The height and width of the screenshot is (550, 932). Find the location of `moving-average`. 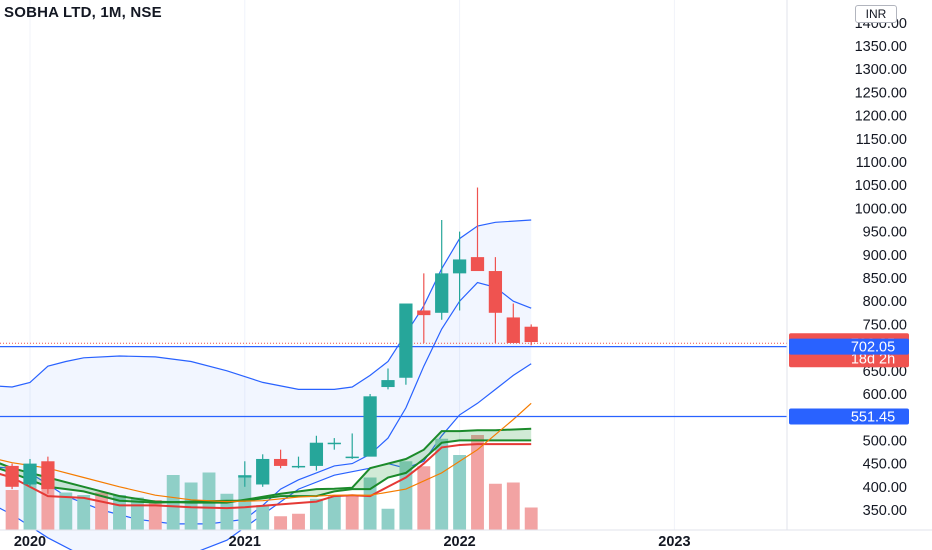

moving-average is located at coordinates (266, 452).